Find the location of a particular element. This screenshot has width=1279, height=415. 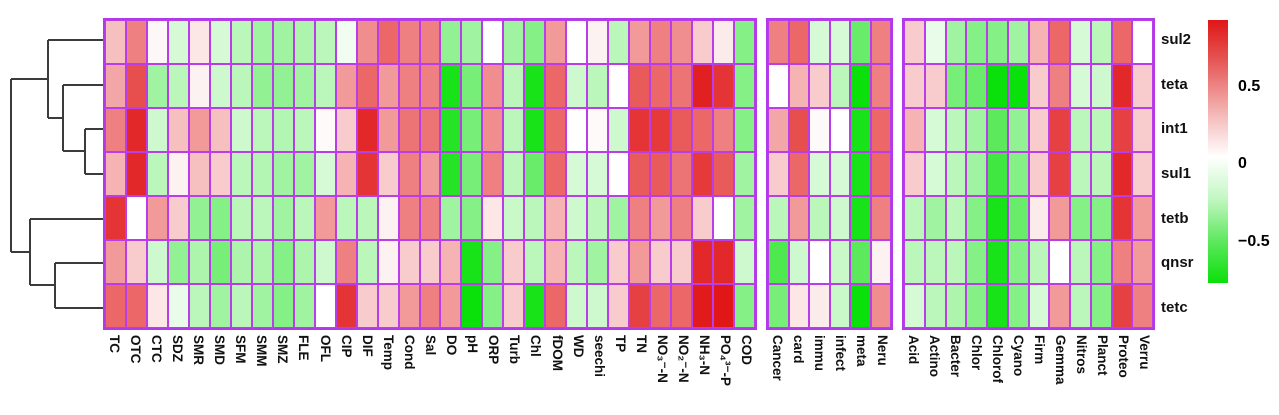

column-label: PO₄³⁻-P is located at coordinates (726, 361).